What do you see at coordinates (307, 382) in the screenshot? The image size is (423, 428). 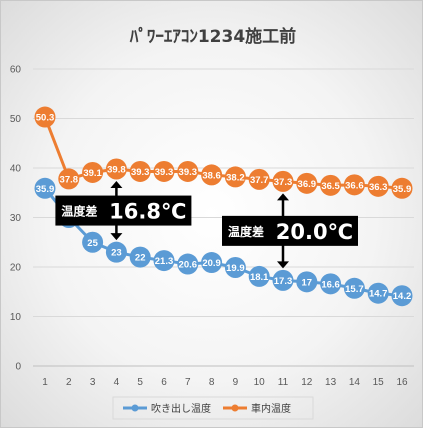 I see `x-tick-label: 12` at bounding box center [307, 382].